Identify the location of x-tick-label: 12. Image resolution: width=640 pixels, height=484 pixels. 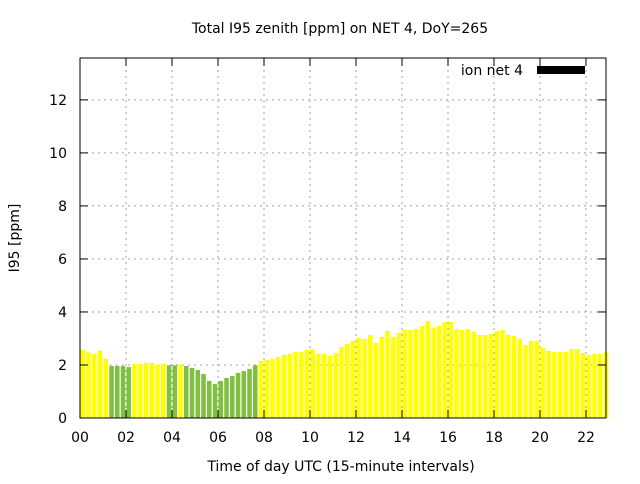
(356, 438).